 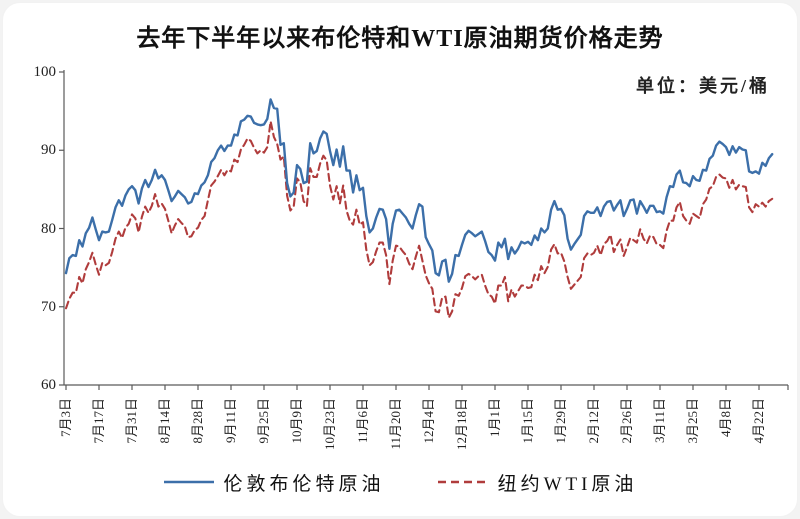 I want to click on y-axis-label: 60, so click(x=48, y=385).